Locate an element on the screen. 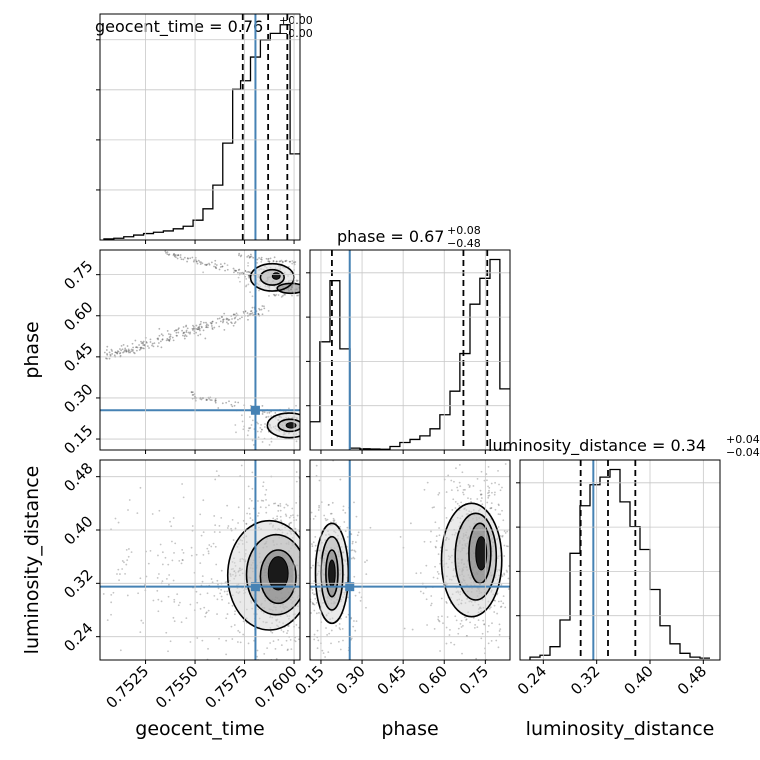 The width and height of the screenshot is (760, 760). ylabel-phase: phase is located at coordinates (32, 349).